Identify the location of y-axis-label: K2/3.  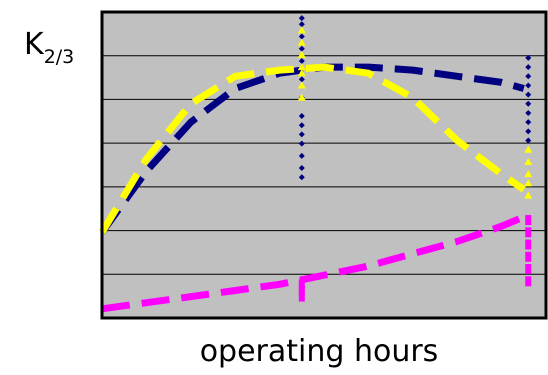
(49, 48).